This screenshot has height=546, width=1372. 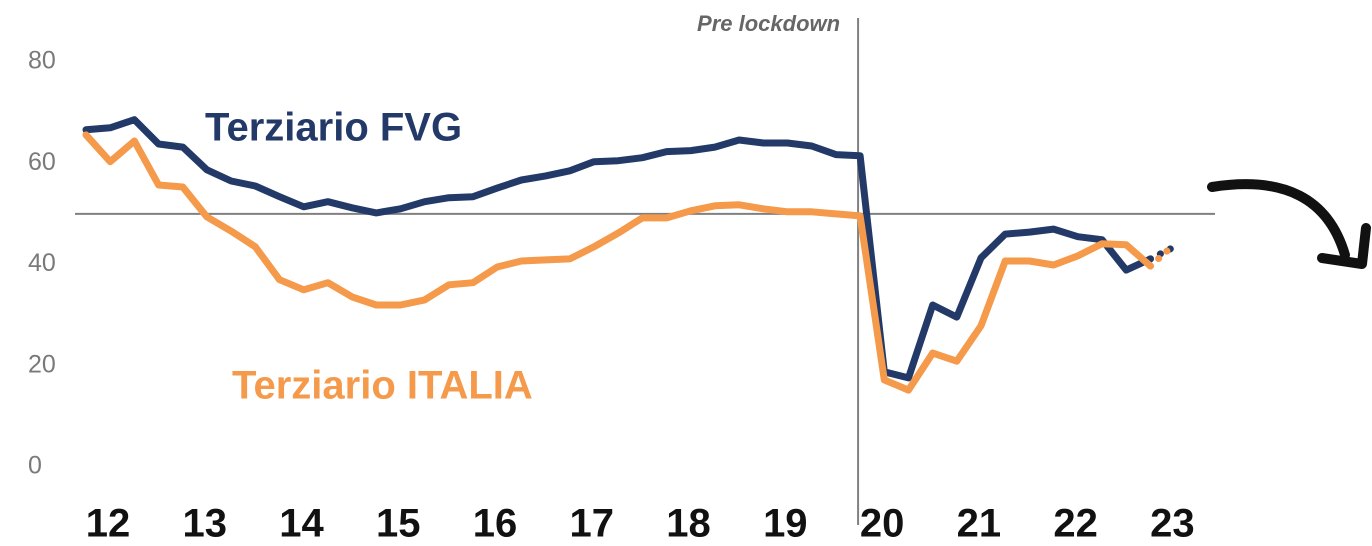 I want to click on x-tick-label: 21, so click(x=979, y=524).